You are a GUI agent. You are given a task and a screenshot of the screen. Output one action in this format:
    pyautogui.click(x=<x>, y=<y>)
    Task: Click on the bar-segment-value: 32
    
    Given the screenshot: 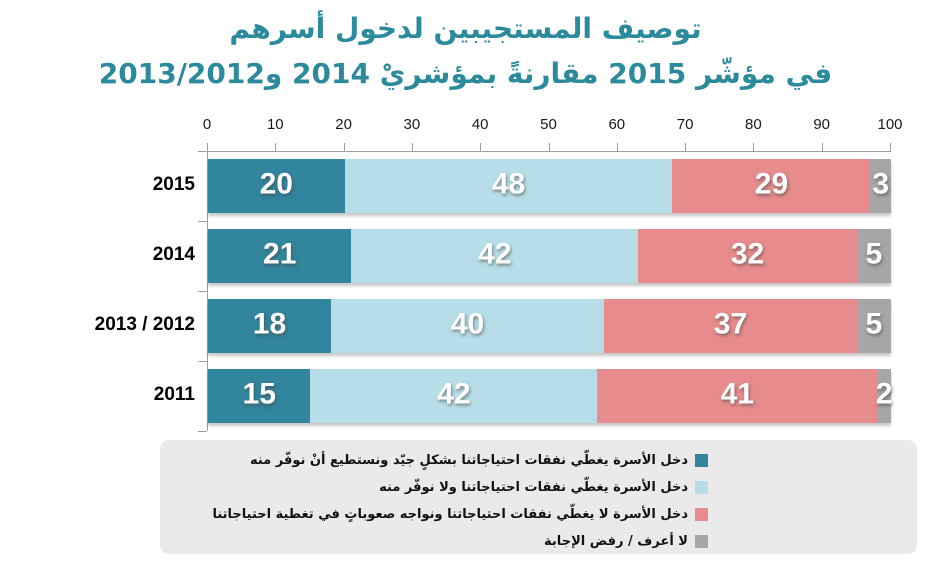 What is the action you would take?
    pyautogui.click(x=747, y=254)
    